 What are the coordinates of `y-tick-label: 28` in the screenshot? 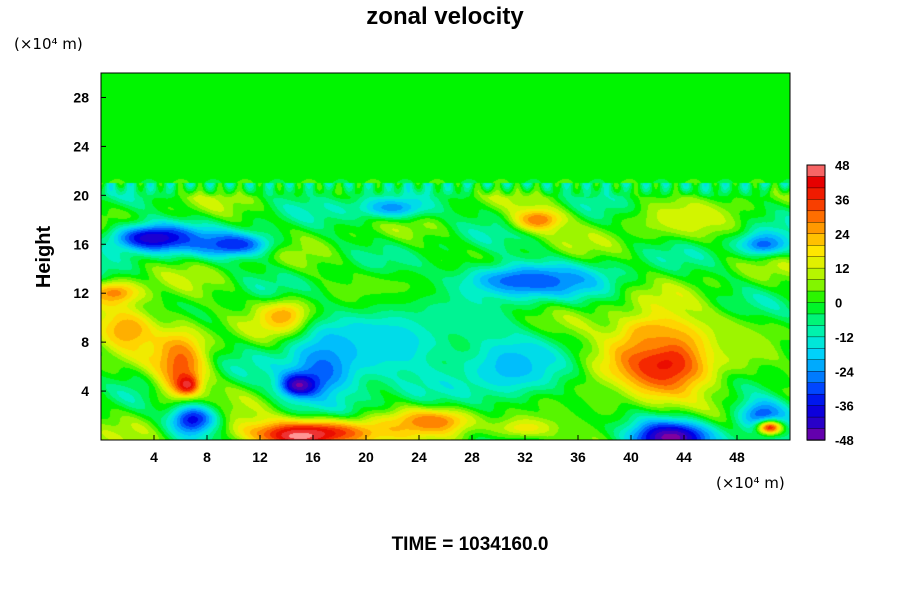 It's located at (81, 97).